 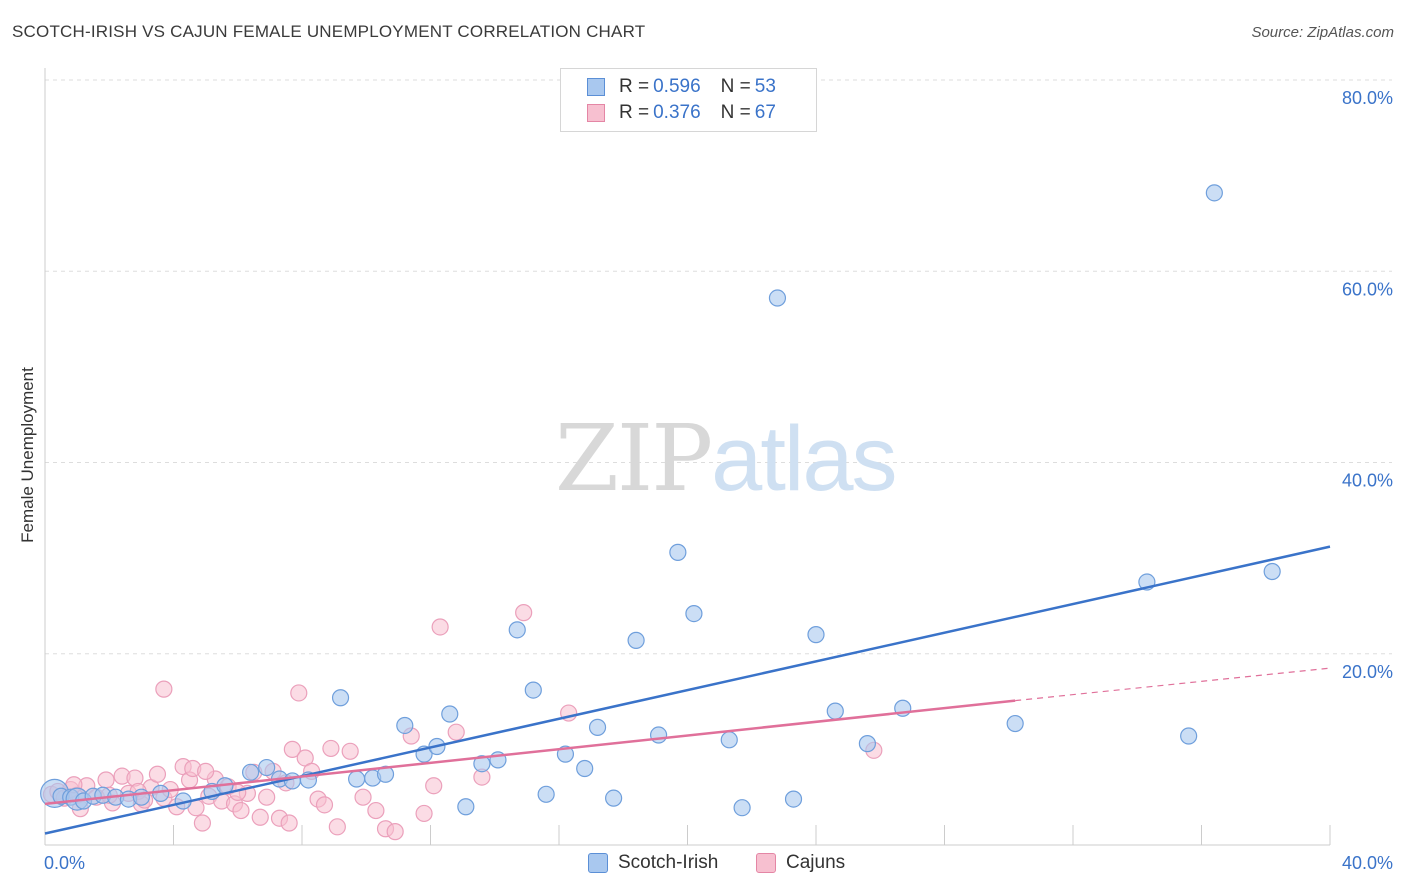 I want to click on legend-row-scotch-irish: R = 0.596 N = 53, so click(x=683, y=87).